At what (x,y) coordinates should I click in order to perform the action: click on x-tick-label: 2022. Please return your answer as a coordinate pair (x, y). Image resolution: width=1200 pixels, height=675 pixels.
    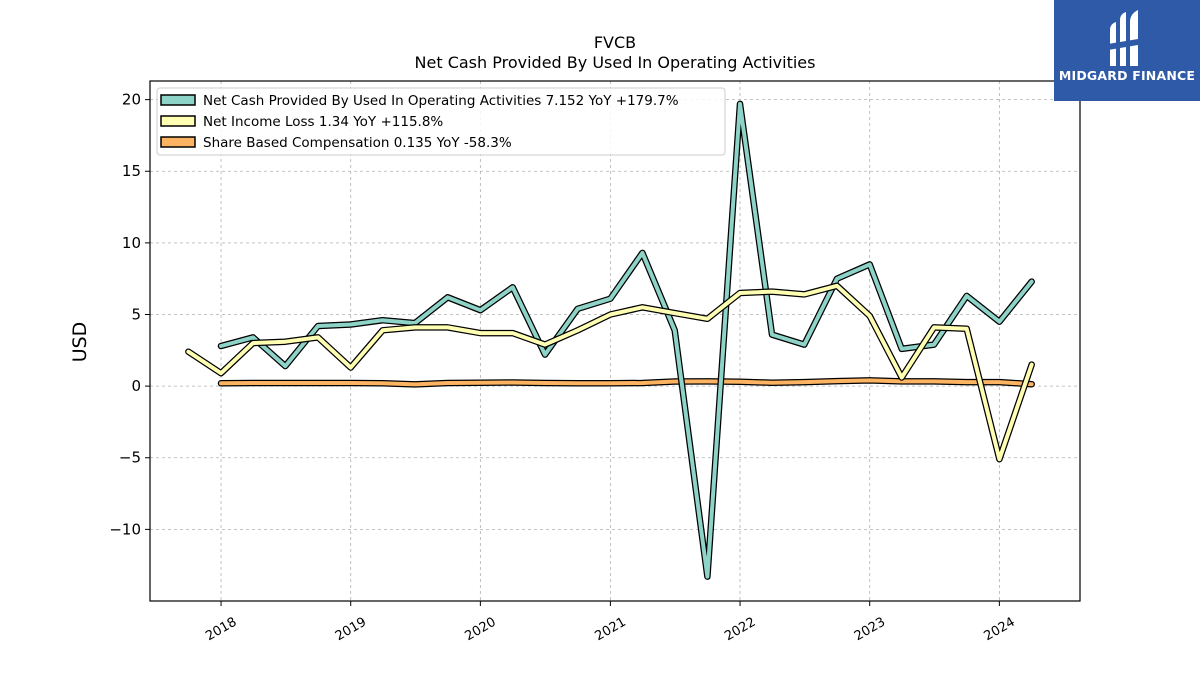
    Looking at the image, I should click on (740, 630).